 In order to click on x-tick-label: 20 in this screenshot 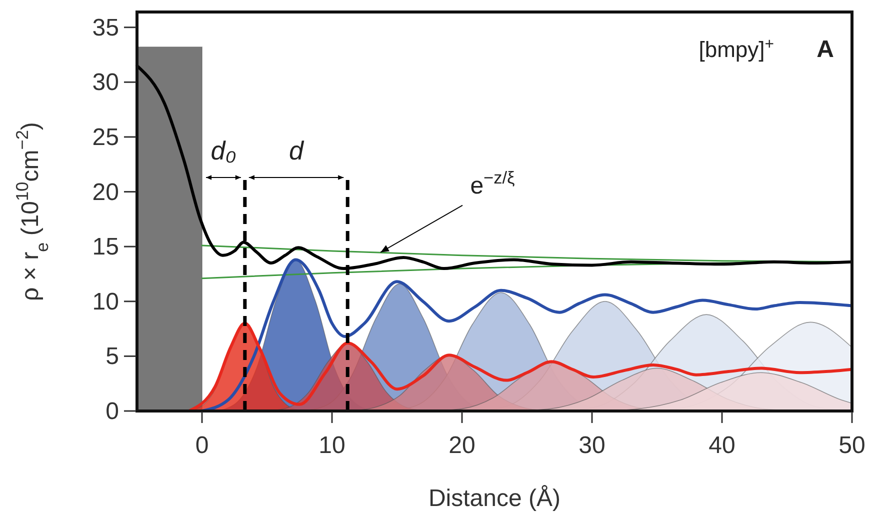, I will do `click(462, 445)`.